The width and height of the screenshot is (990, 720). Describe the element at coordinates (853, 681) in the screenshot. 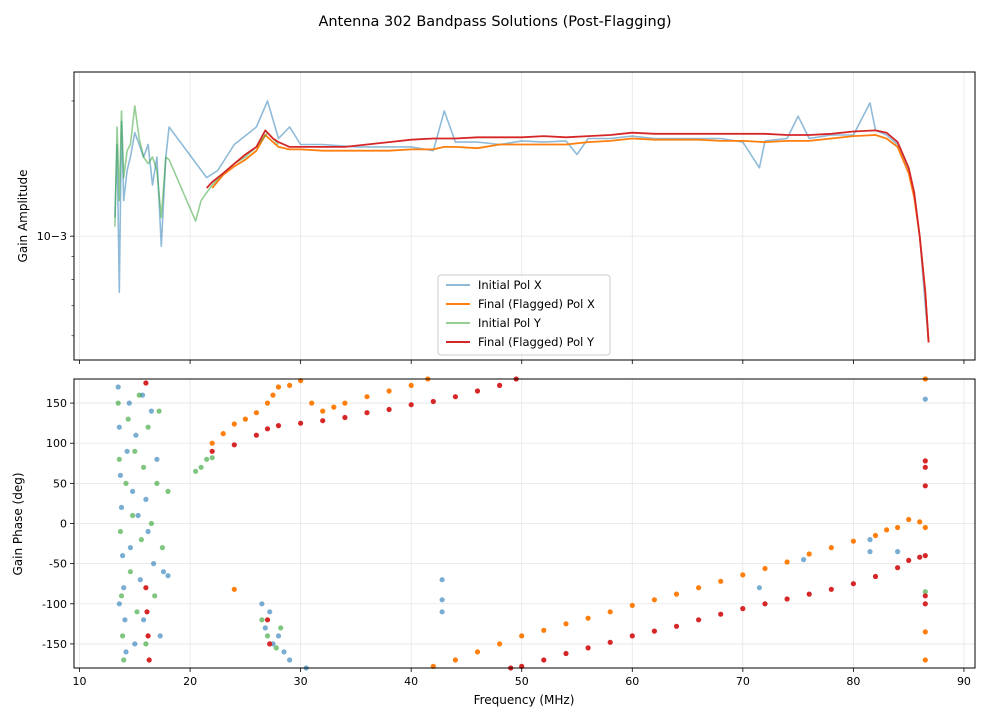

I see `x-tick-label: 80` at that location.